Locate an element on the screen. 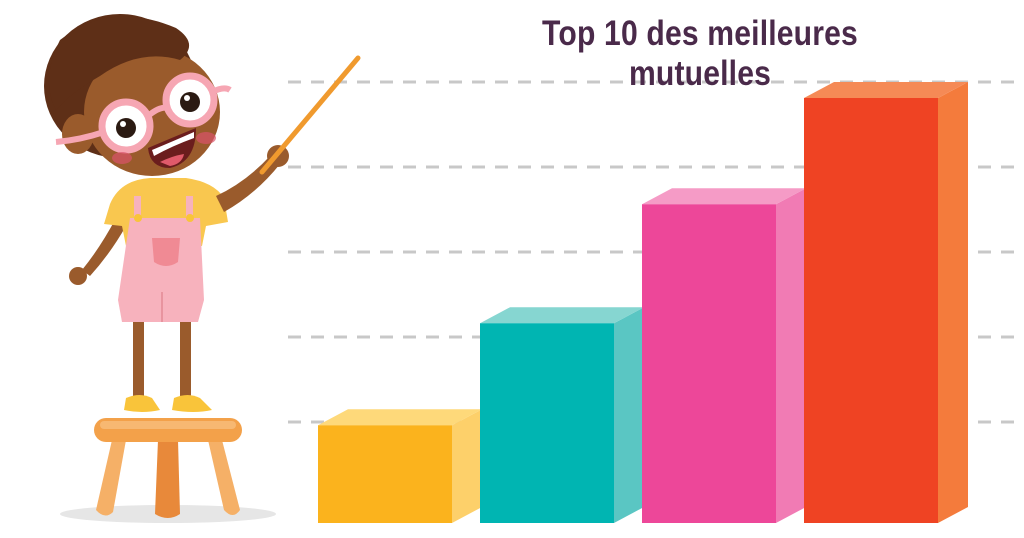  pointer-stick is located at coordinates (310, 115).